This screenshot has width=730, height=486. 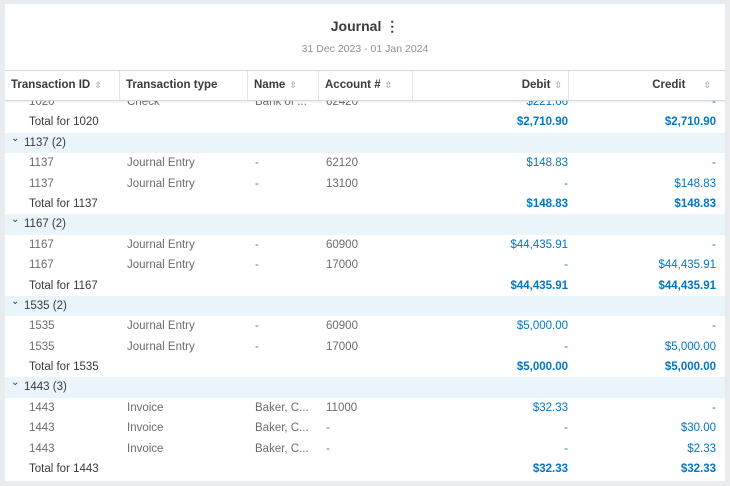 I want to click on debit-total: $2,710.90, so click(x=542, y=122).